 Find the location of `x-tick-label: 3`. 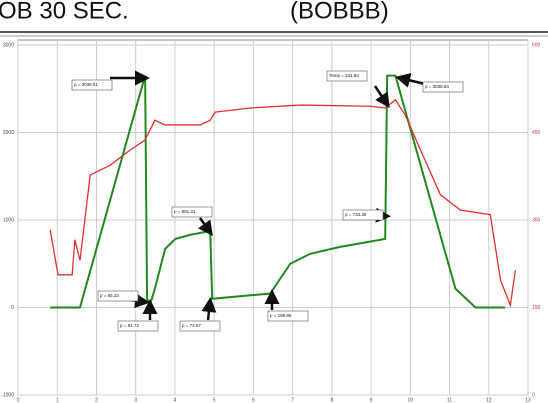

x-tick-label: 3 is located at coordinates (135, 400).